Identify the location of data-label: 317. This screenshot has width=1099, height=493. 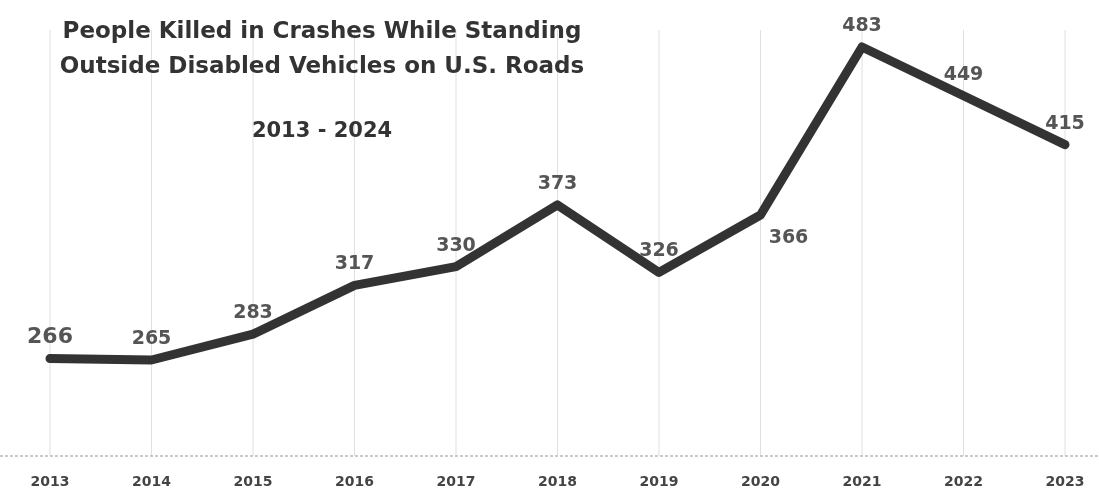
(354, 262).